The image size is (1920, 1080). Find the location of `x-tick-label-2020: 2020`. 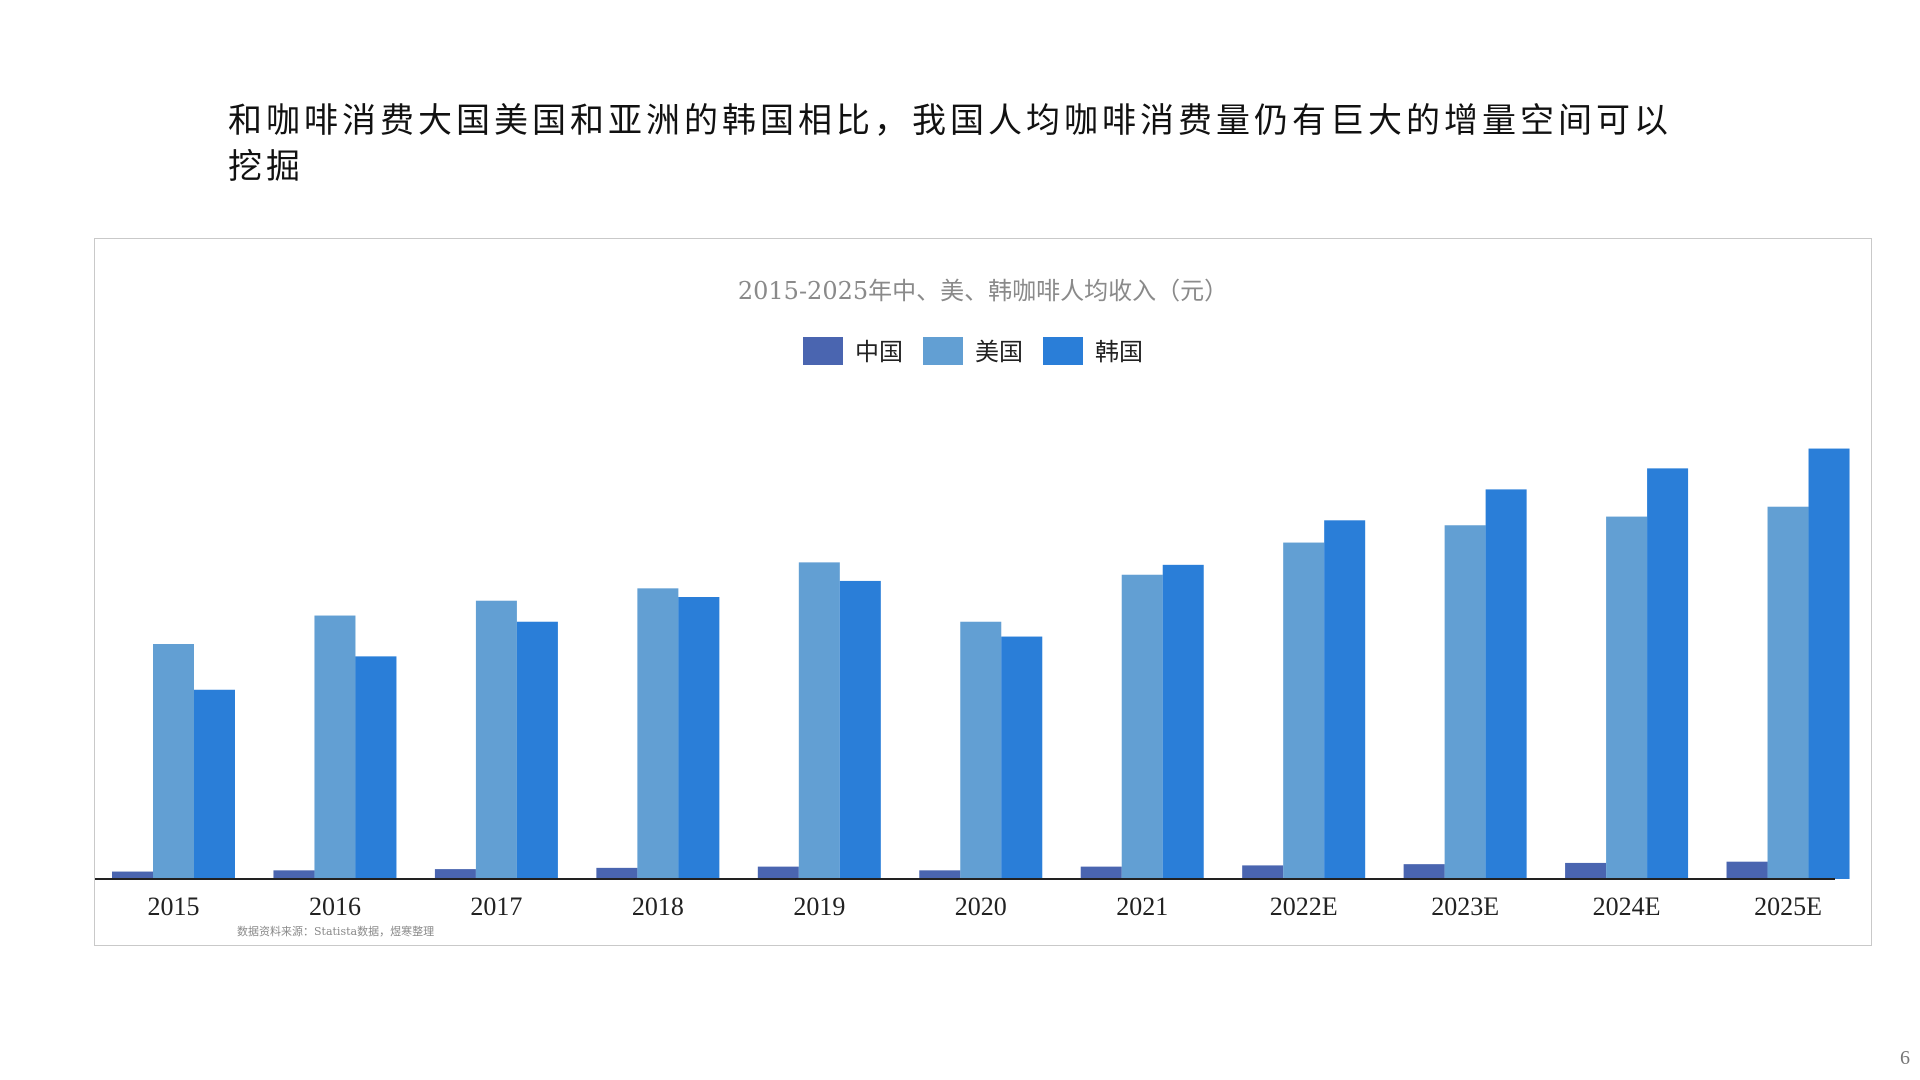

x-tick-label-2020: 2020 is located at coordinates (981, 906).